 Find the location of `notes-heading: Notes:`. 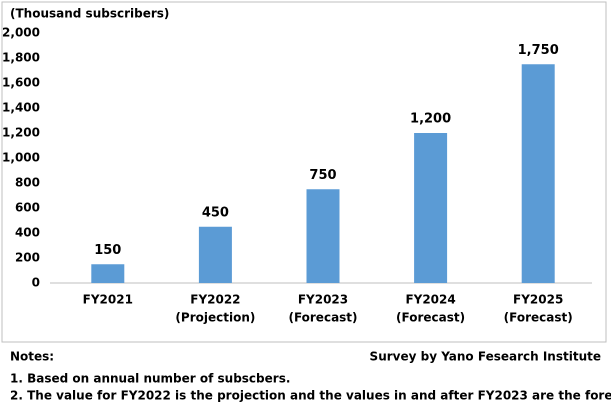

notes-heading: Notes: is located at coordinates (32, 357).